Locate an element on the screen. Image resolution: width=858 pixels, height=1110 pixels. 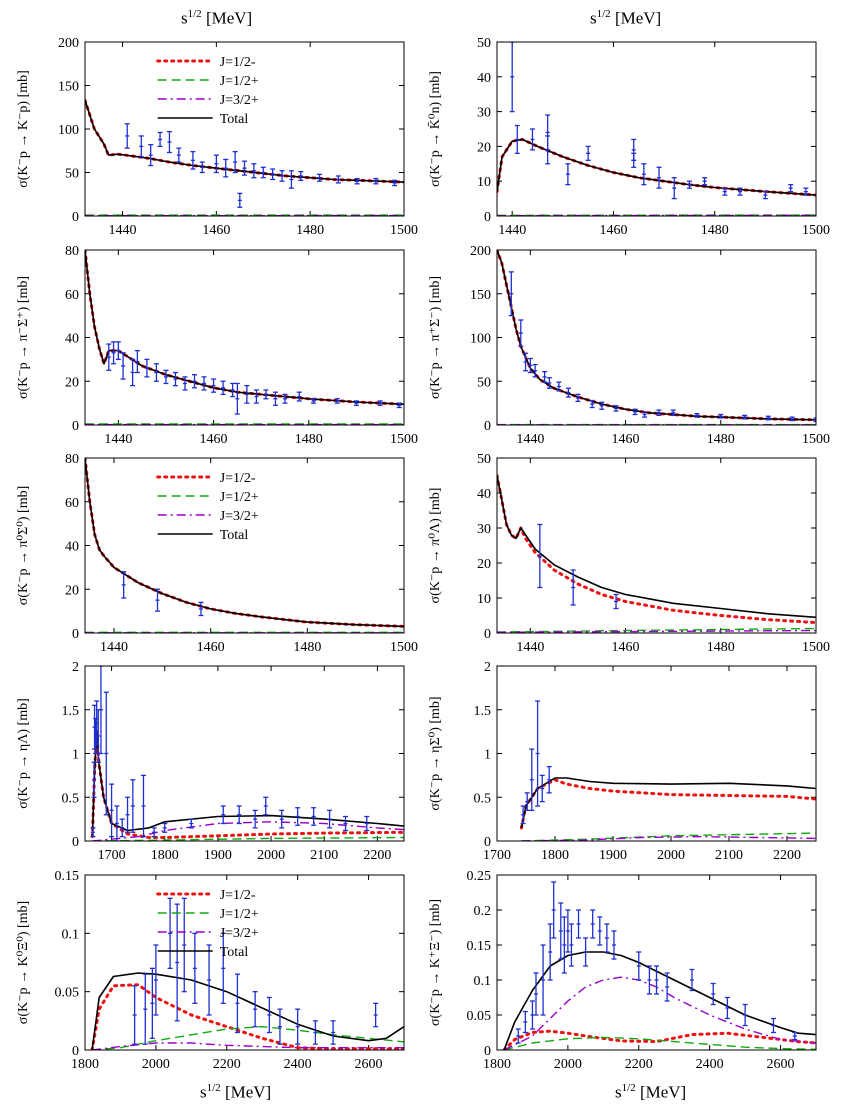
y-axis-label: σ(K⁻p → π⁰Σ⁰) [mb] is located at coordinates (23, 546).